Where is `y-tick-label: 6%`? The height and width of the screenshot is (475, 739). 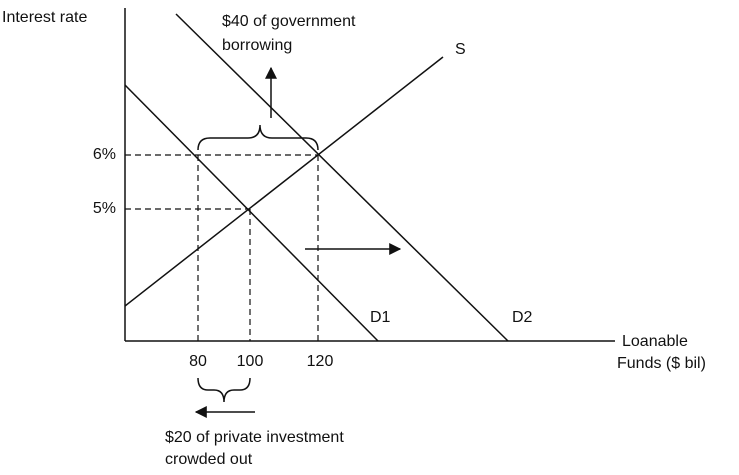 y-tick-label: 6% is located at coordinates (104, 154).